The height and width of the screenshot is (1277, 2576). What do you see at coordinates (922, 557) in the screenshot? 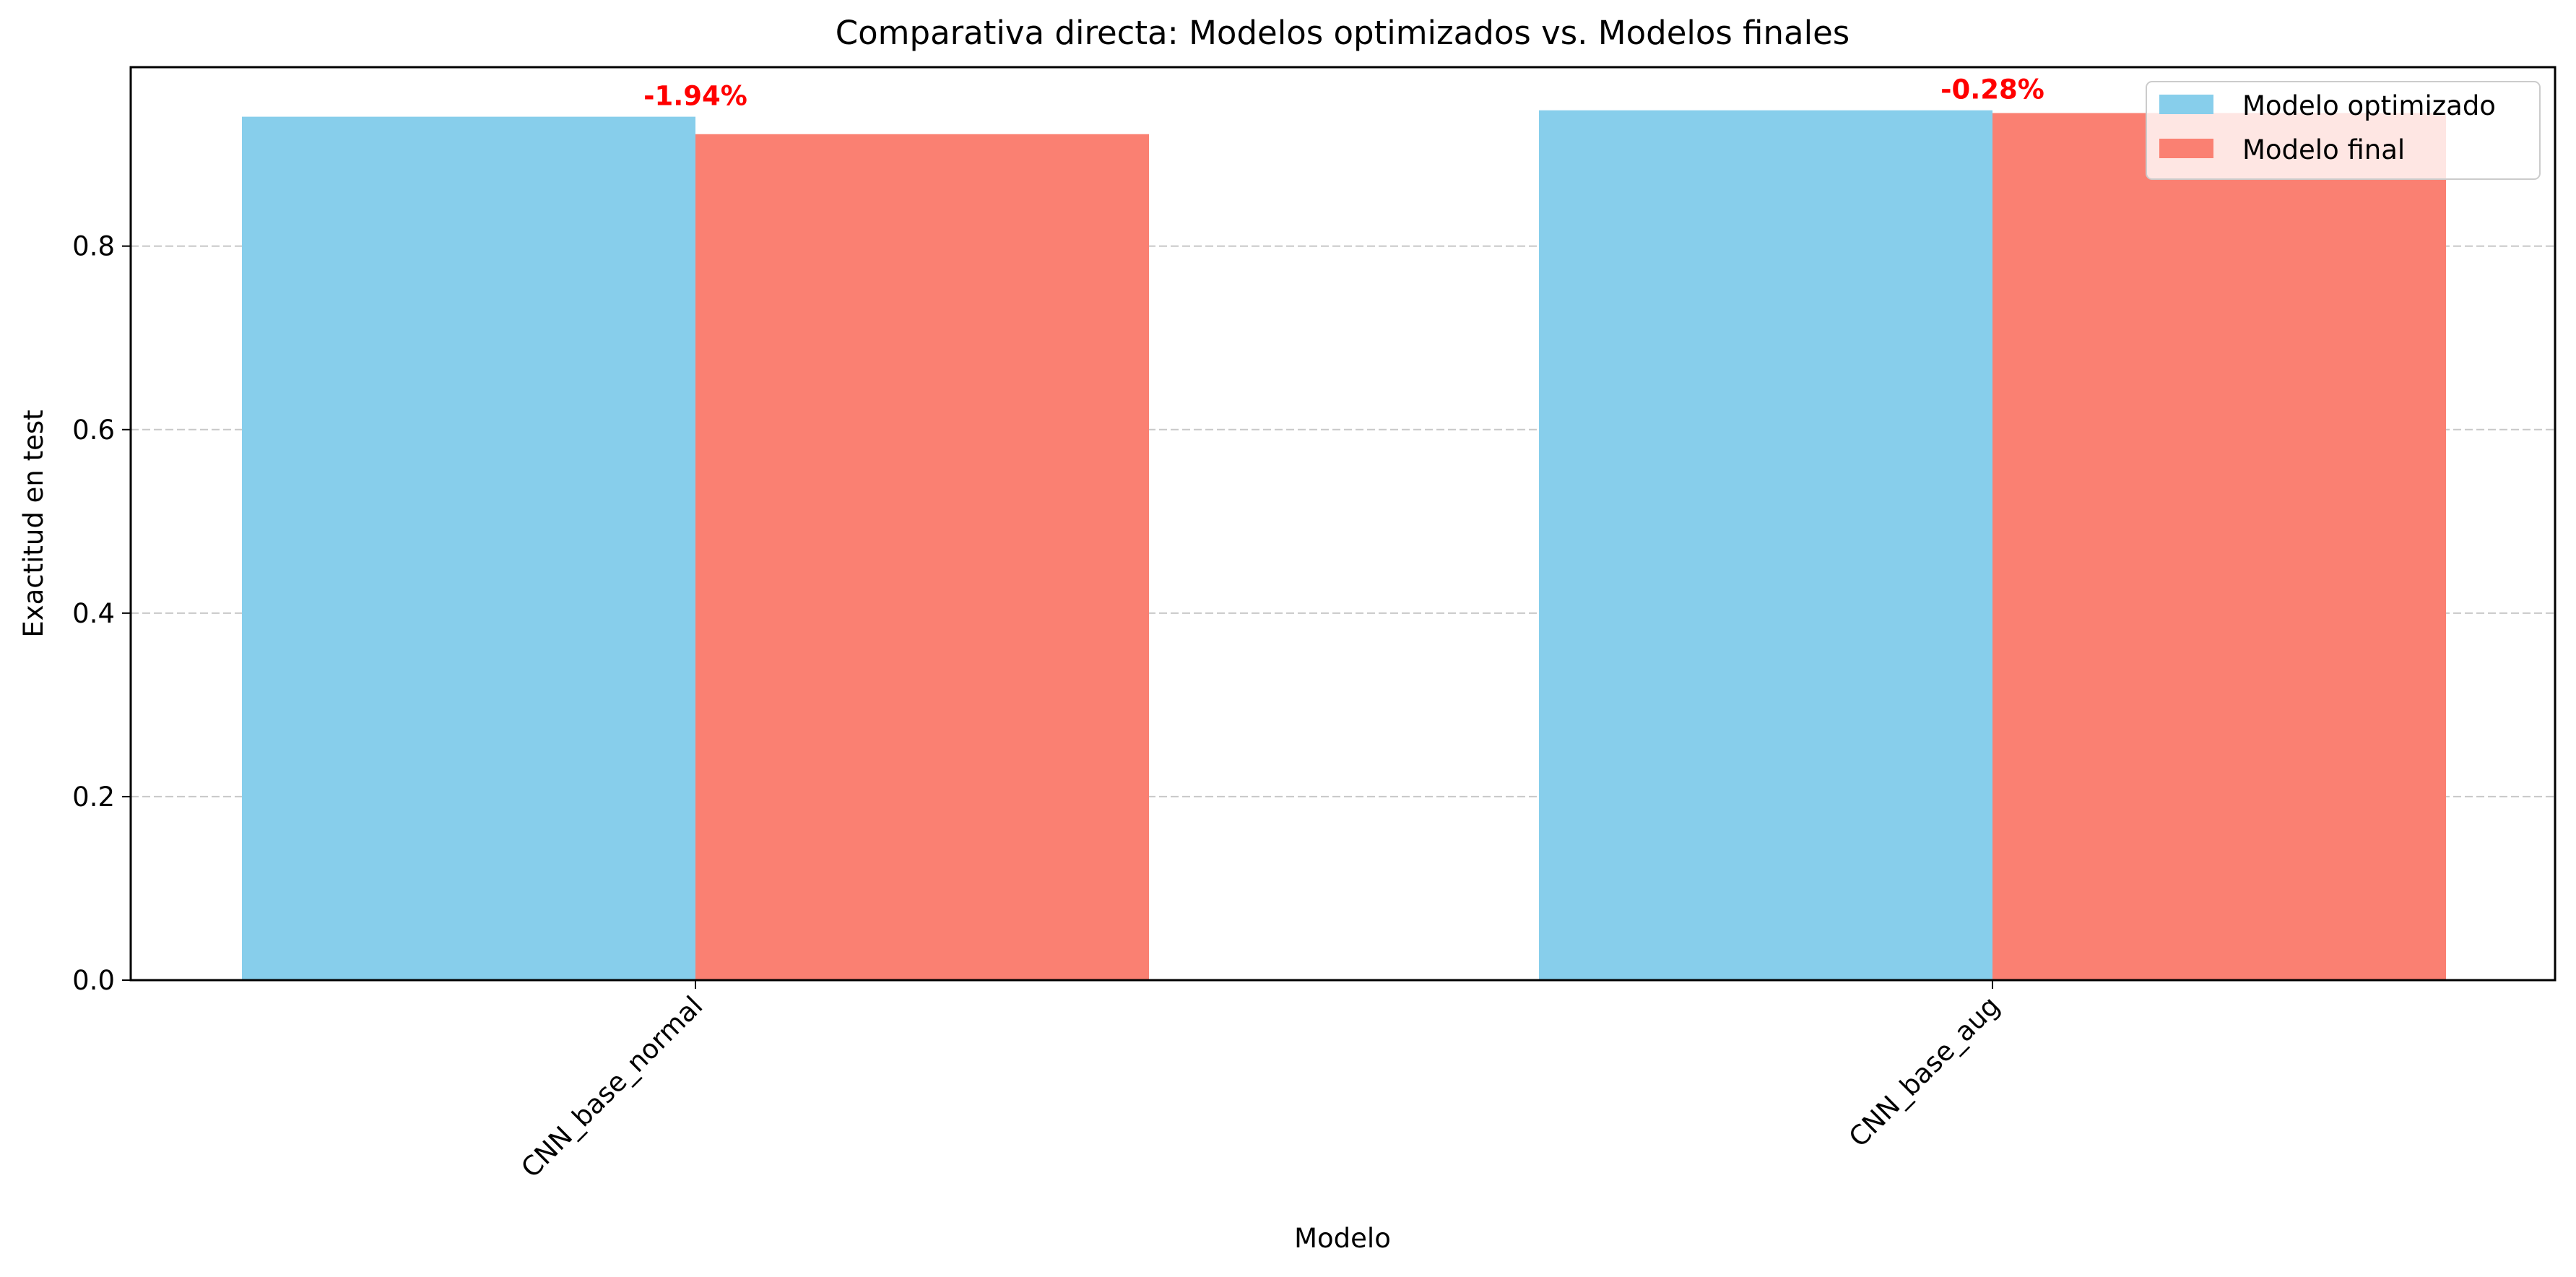
I see `bar-final-CNN_base_normal` at bounding box center [922, 557].